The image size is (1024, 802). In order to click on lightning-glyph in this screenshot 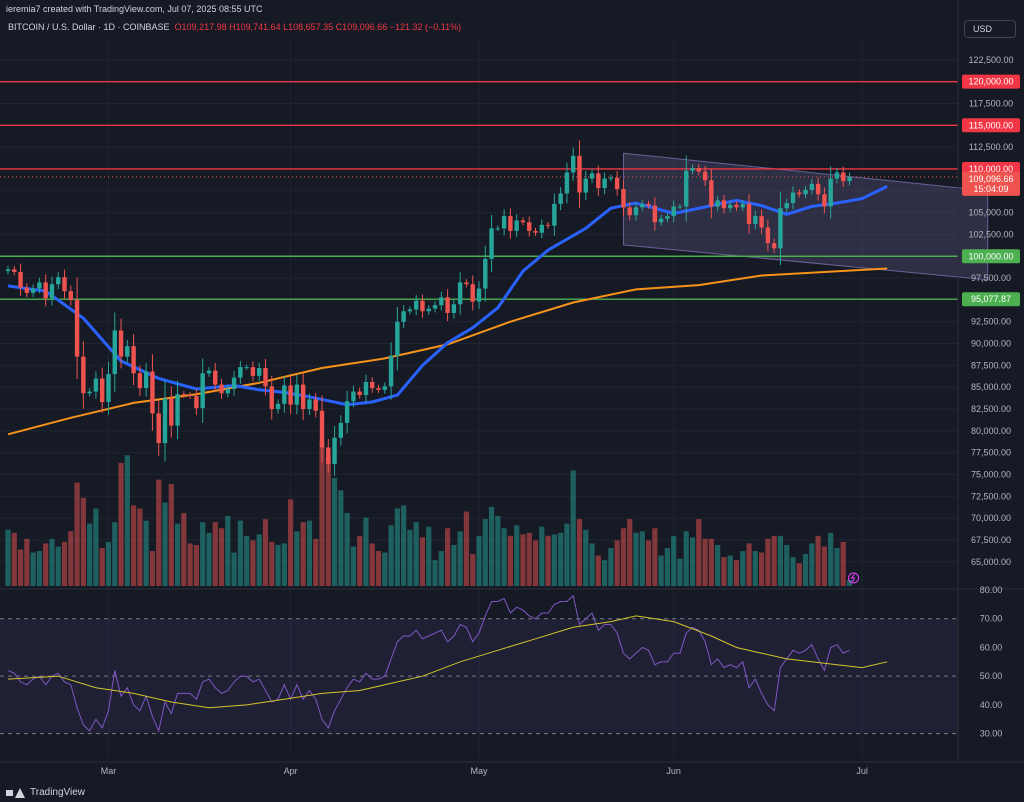, I will do `click(853, 578)`.